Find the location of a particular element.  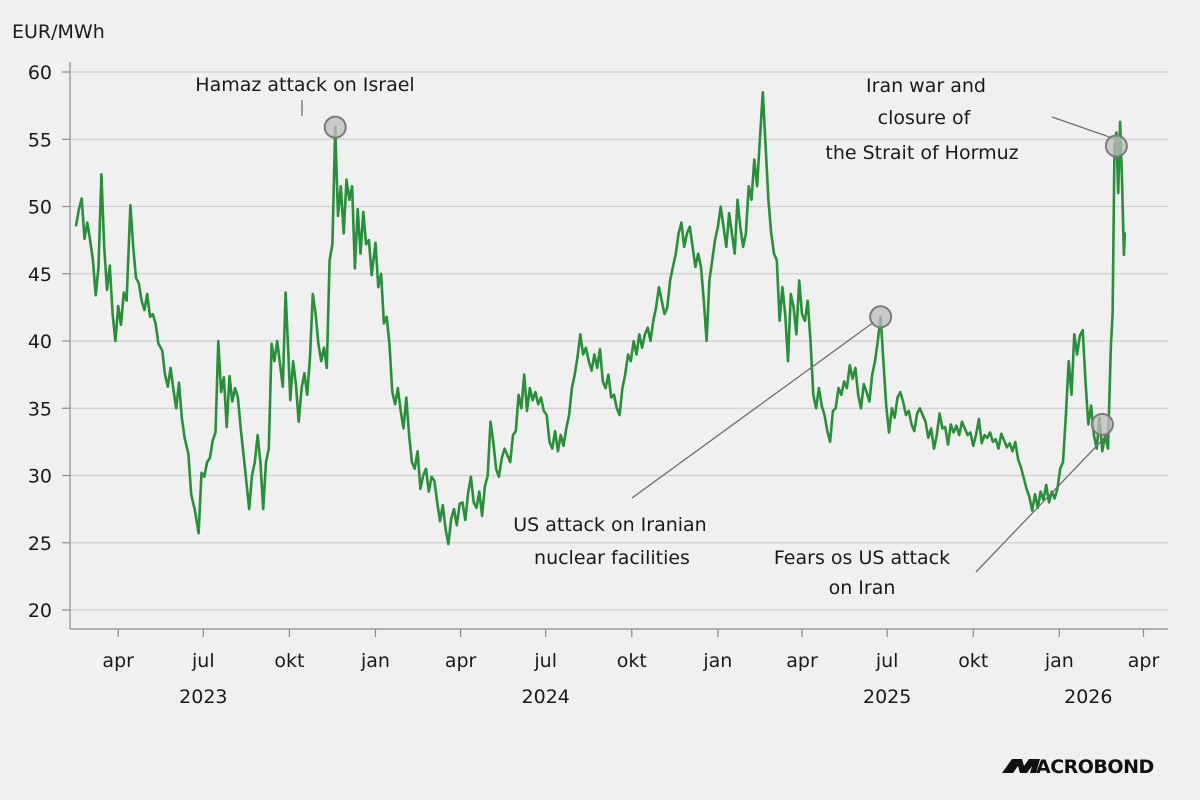

year-label-2023: 2023 is located at coordinates (203, 697).